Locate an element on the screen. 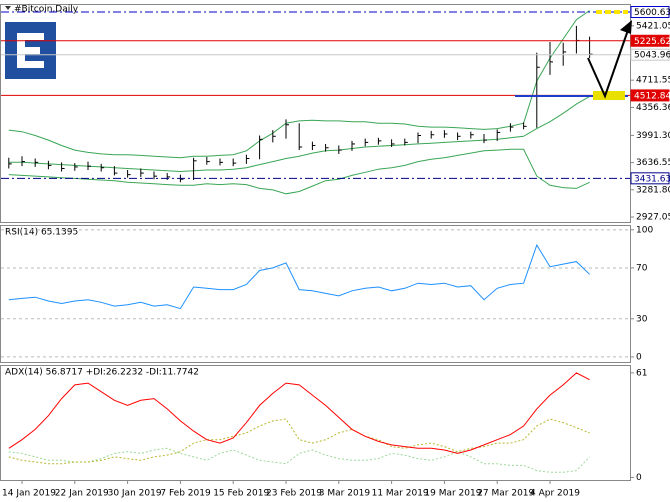 The height and width of the screenshot is (502, 670). arrow-head is located at coordinates (626, 27).